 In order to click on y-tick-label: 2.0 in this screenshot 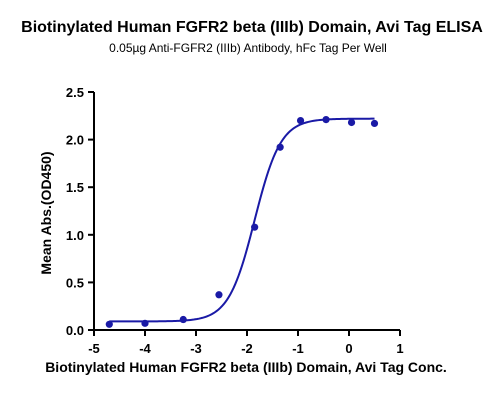, I will do `click(75, 140)`.